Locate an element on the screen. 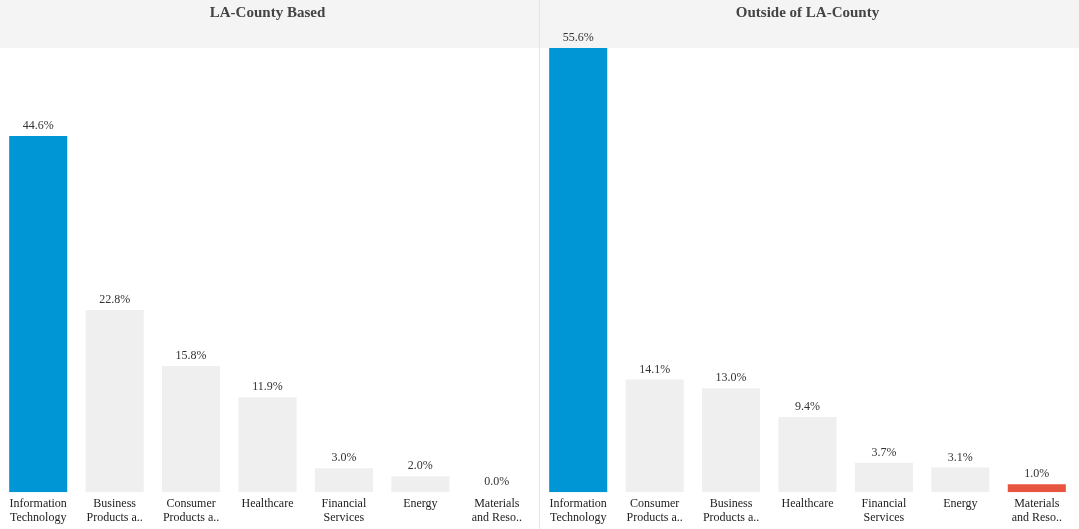 This screenshot has height=529, width=1079. data-label: 14.1% is located at coordinates (655, 368).